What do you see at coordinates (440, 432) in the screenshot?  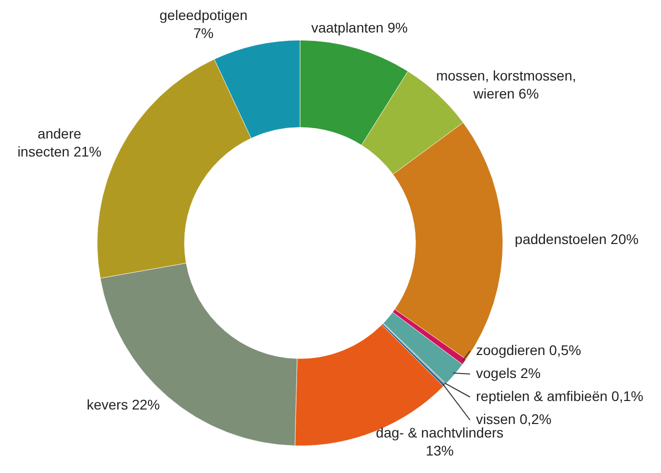 I see `slice-label: dag- & nachtvlinders` at bounding box center [440, 432].